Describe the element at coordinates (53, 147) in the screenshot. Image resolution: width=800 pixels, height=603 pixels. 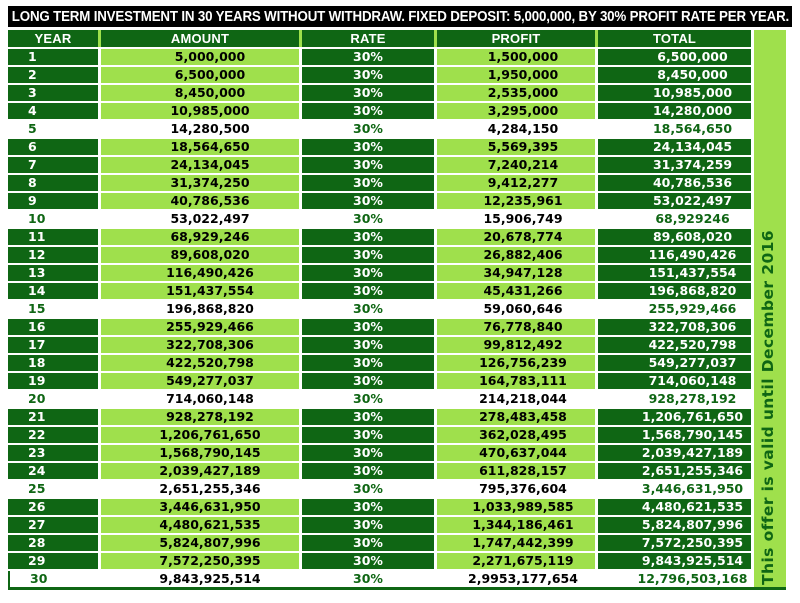
I see `cell-year: 6` at that location.